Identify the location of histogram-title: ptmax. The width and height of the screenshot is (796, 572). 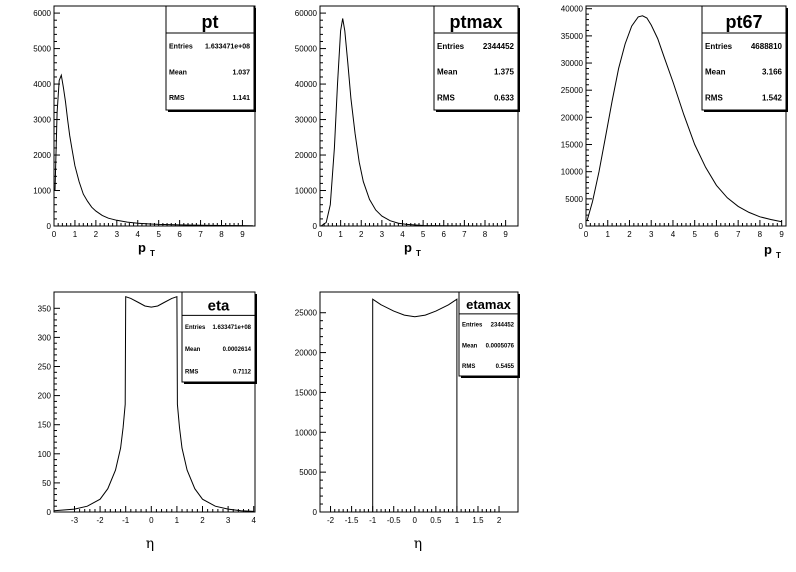
(475, 22).